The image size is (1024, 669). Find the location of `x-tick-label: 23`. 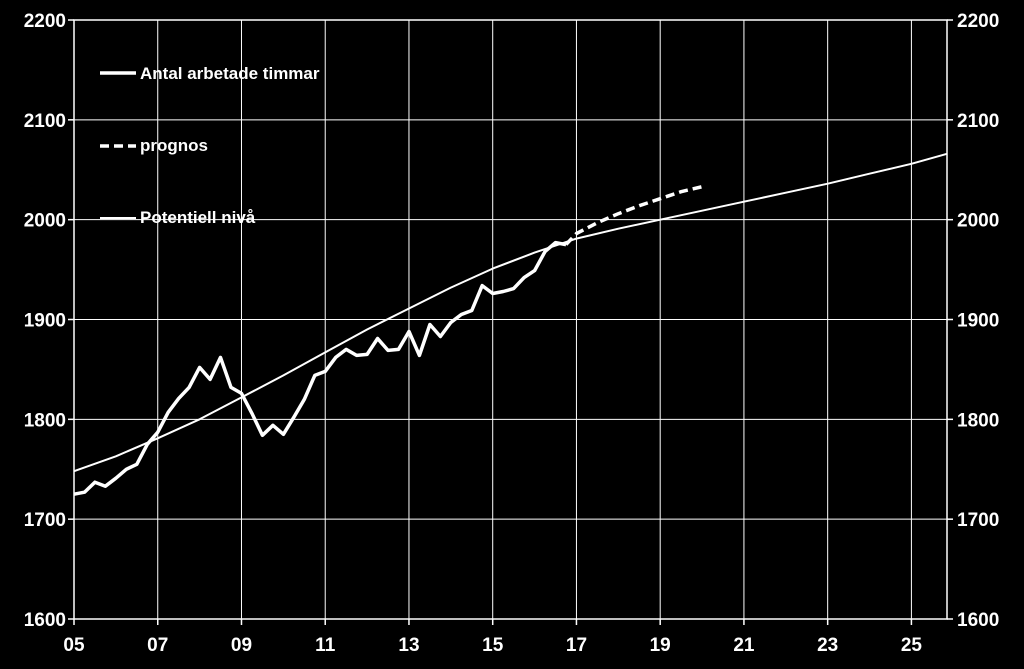

x-tick-label: 23 is located at coordinates (827, 645).